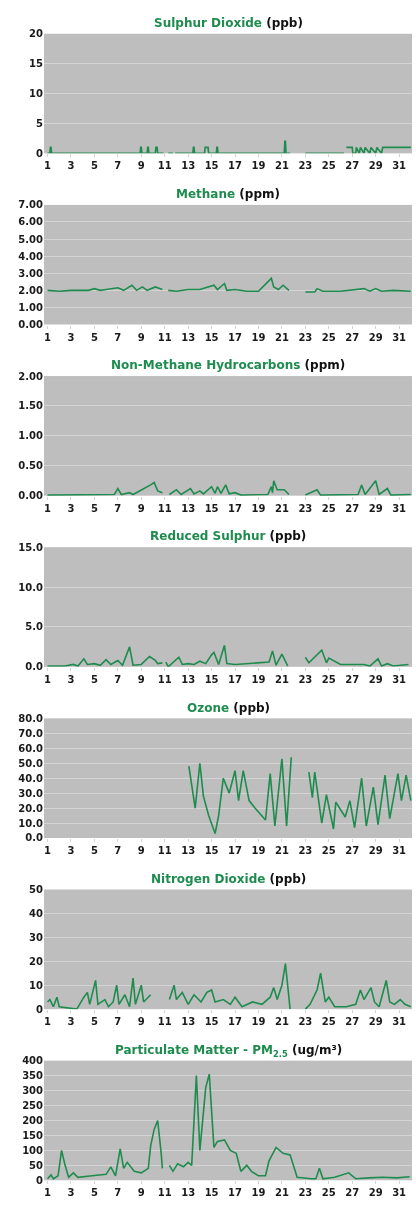 Image resolution: width=416 pixels, height=1217 pixels. Describe the element at coordinates (31, 778) in the screenshot. I see `y-tick-label: 40.0` at that location.